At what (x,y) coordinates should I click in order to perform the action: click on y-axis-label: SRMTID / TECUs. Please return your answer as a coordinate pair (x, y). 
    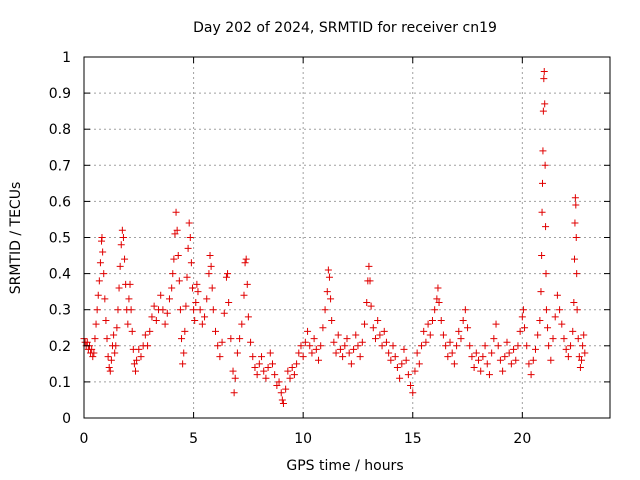
    Looking at the image, I should click on (16, 238).